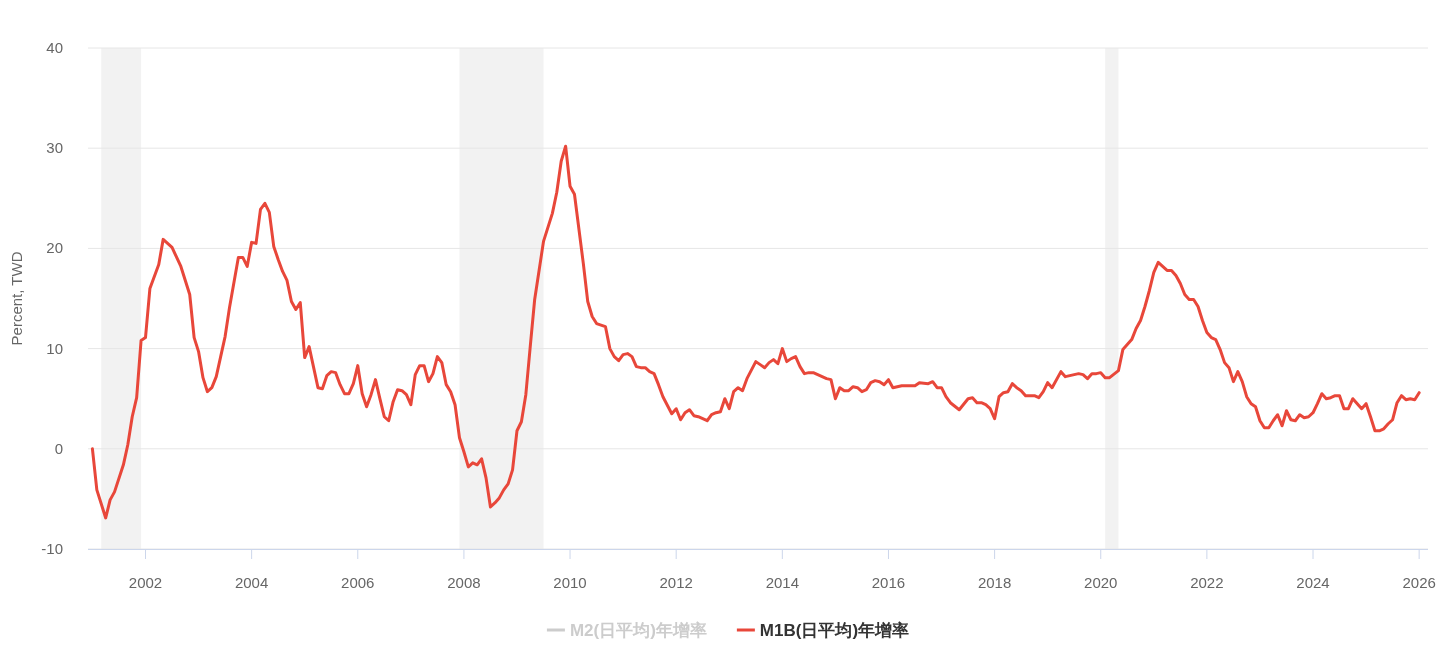  What do you see at coordinates (54, 248) in the screenshot?
I see `y-tick-label: 20` at bounding box center [54, 248].